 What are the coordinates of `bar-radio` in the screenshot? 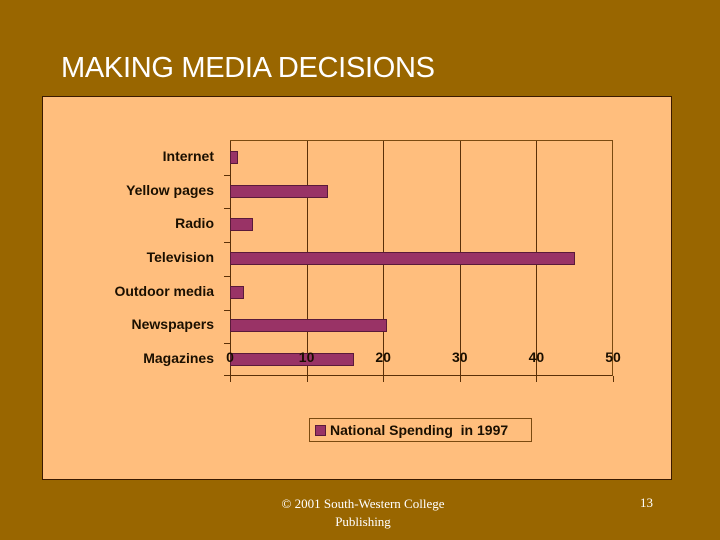 It's located at (241, 225).